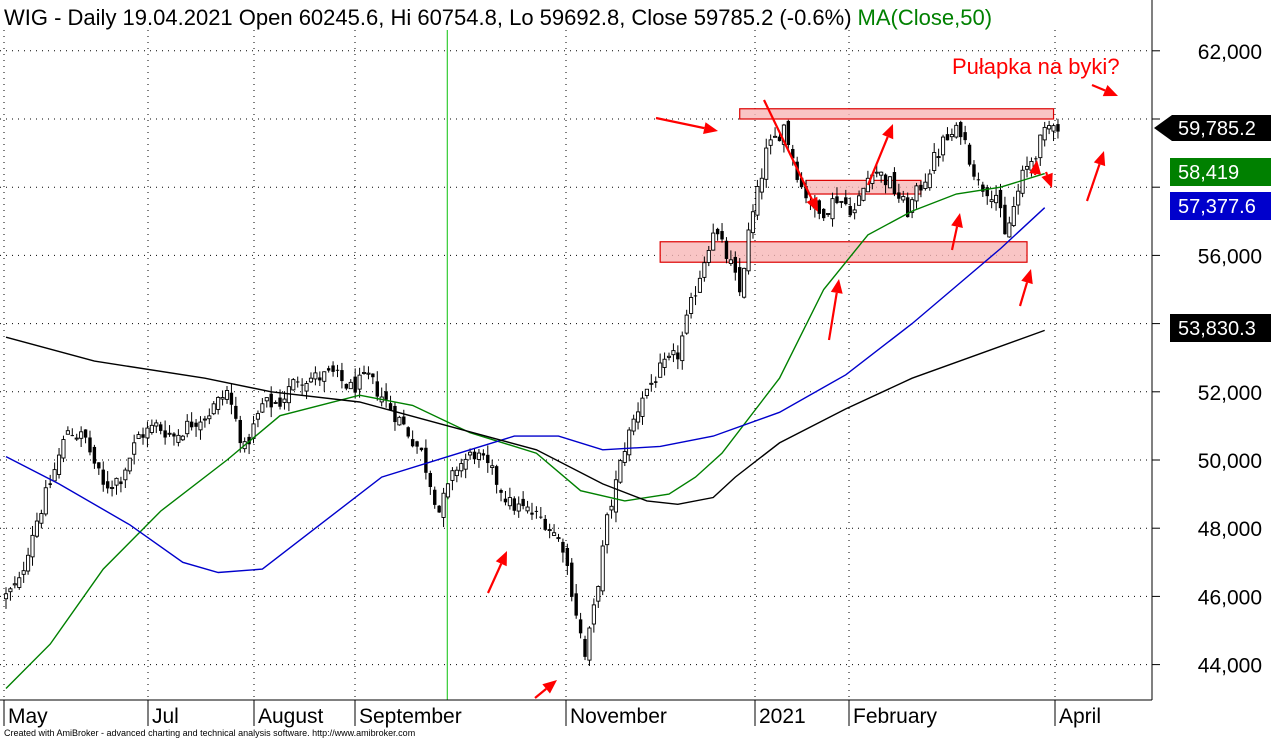 The image size is (1271, 740). I want to click on x-axis-label: August, so click(291, 716).